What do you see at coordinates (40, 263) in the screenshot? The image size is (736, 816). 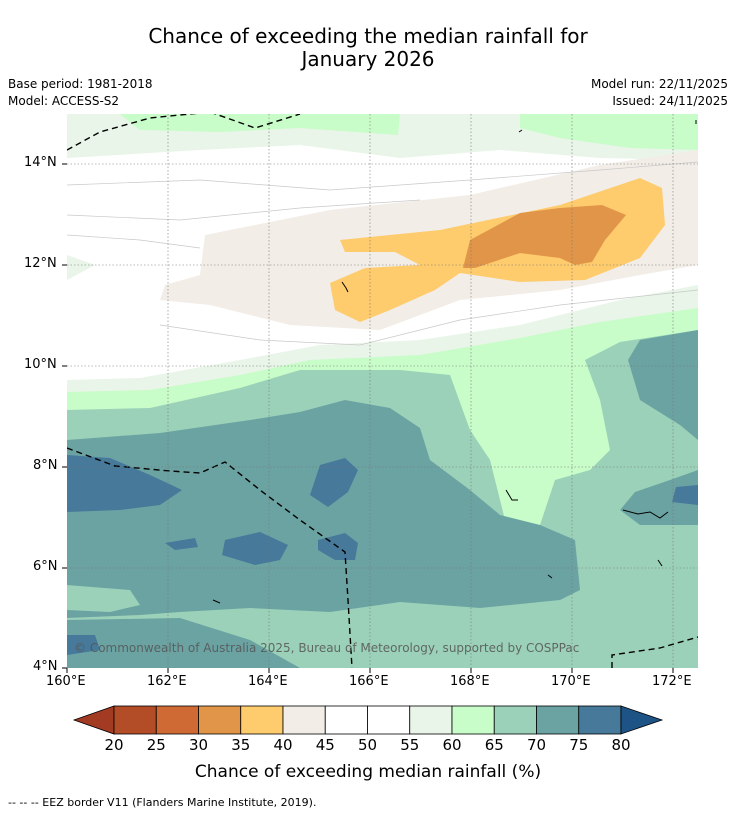 I see `lat-label-12n: 12°N` at bounding box center [40, 263].